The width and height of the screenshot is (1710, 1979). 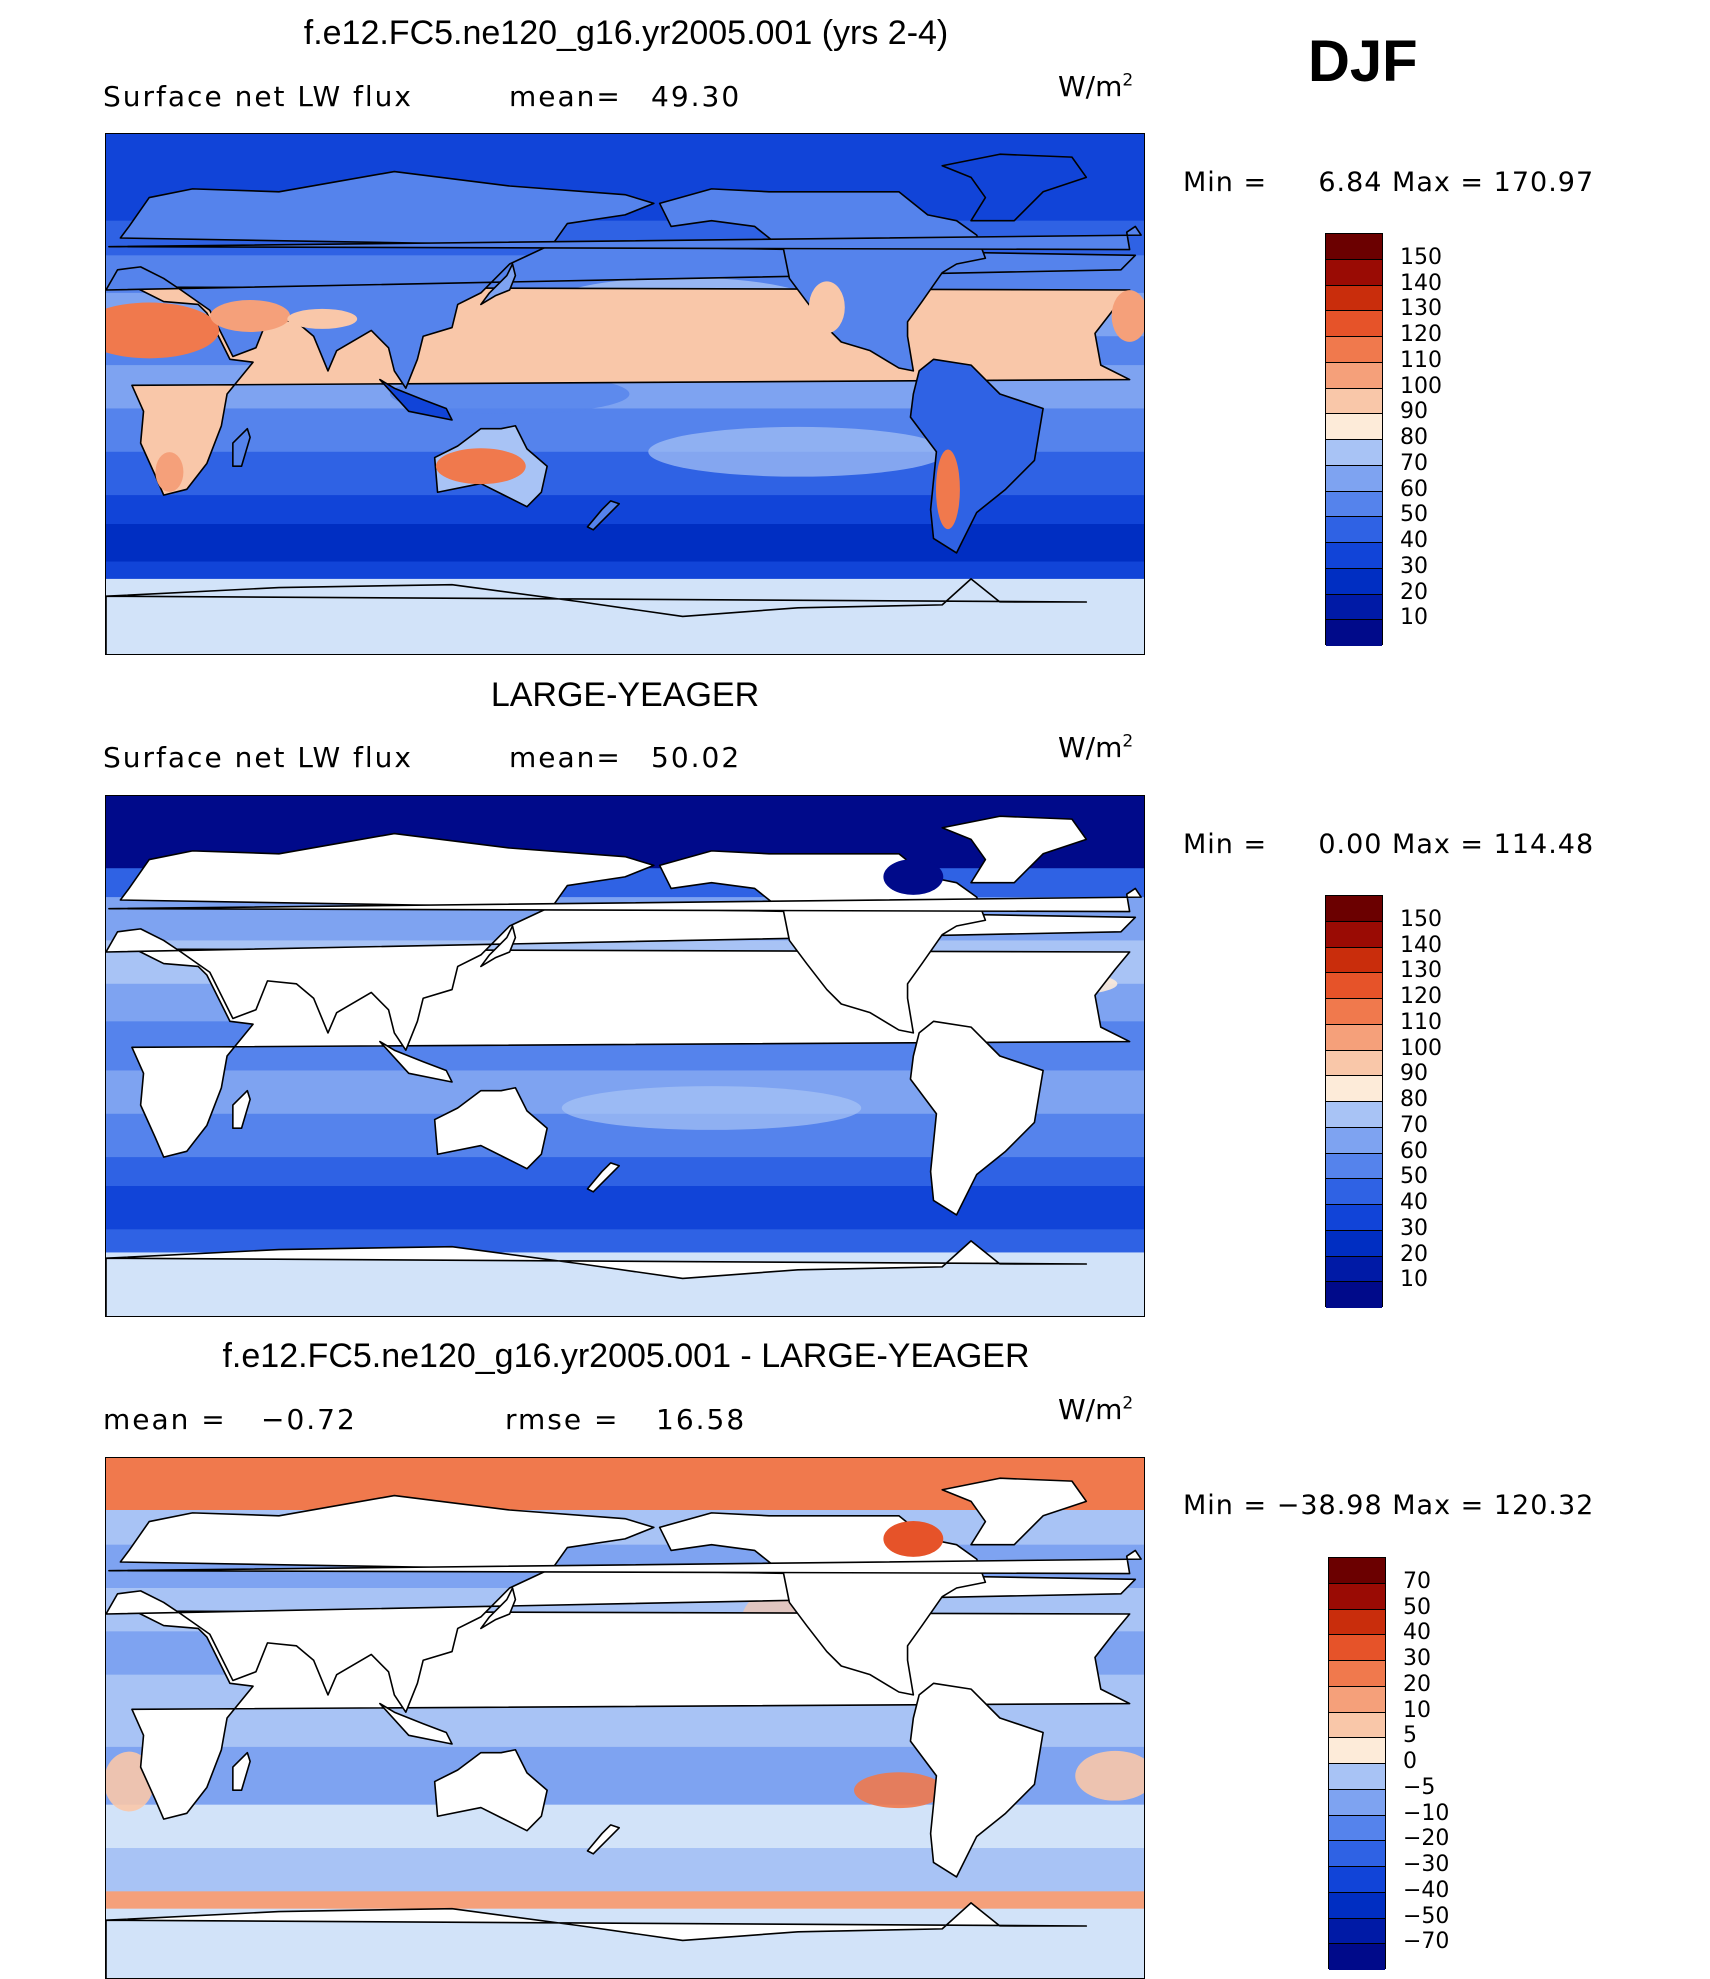 I want to click on panel-1-variable-label: Surface net LW flux, so click(x=258, y=96).